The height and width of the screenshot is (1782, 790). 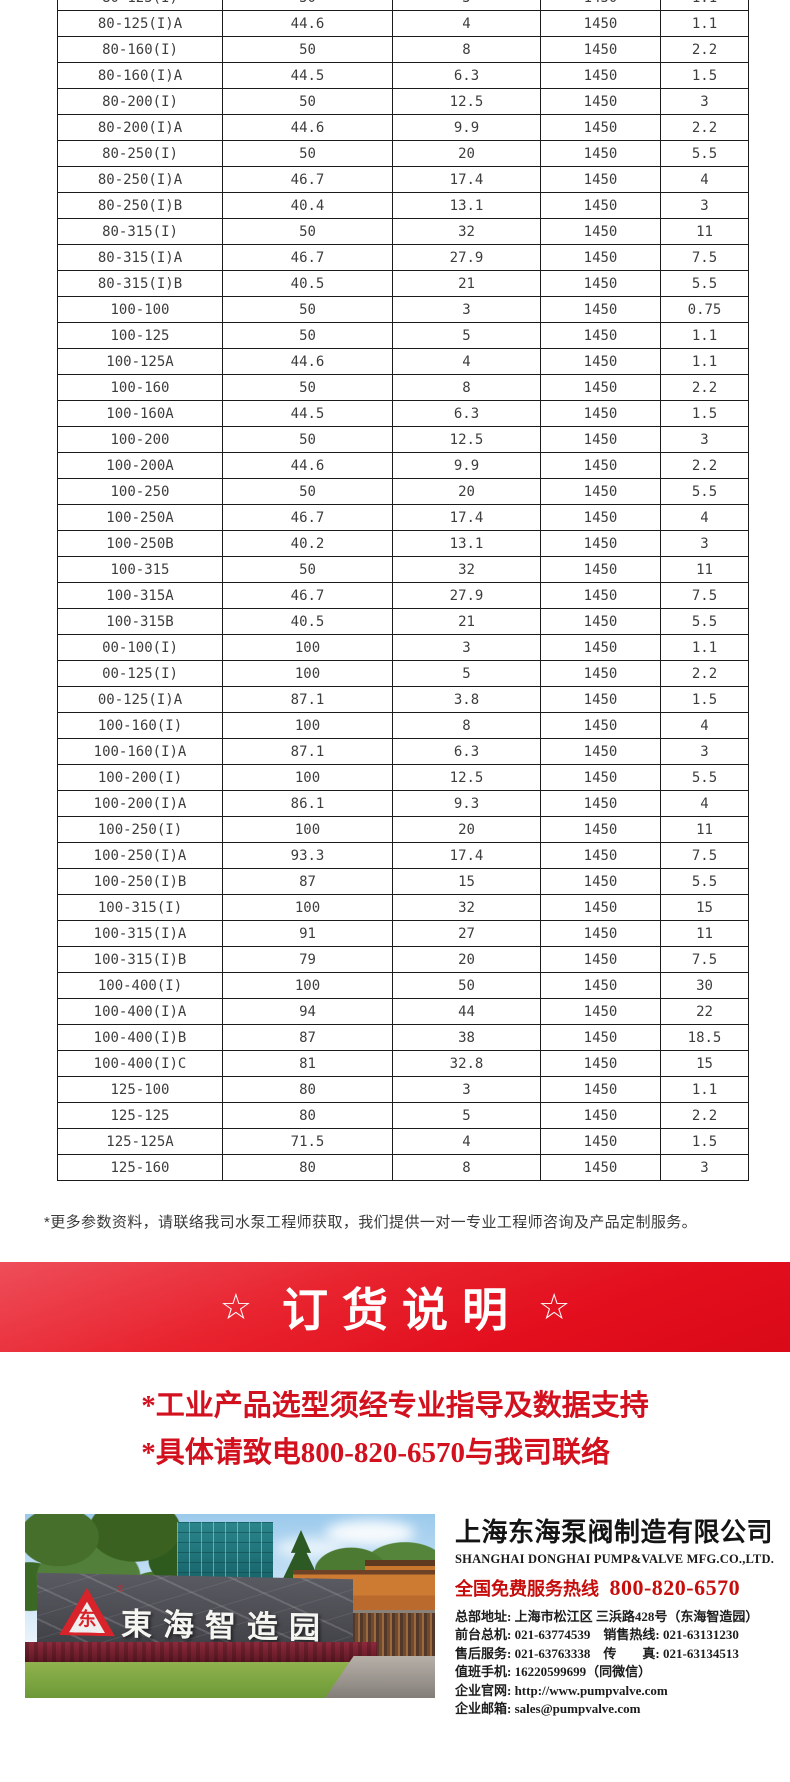 What do you see at coordinates (466, 647) in the screenshot?
I see `table-cell: 3` at bounding box center [466, 647].